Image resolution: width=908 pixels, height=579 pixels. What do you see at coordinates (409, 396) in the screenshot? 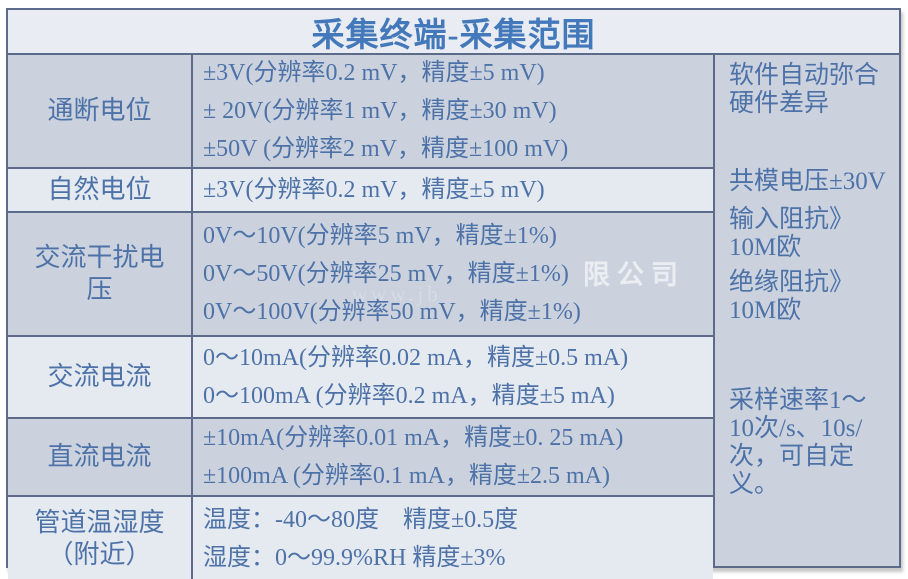
I see `spec-line: 0～100mA (分辨率0.2 mA，精度±5 mA)` at bounding box center [409, 396].